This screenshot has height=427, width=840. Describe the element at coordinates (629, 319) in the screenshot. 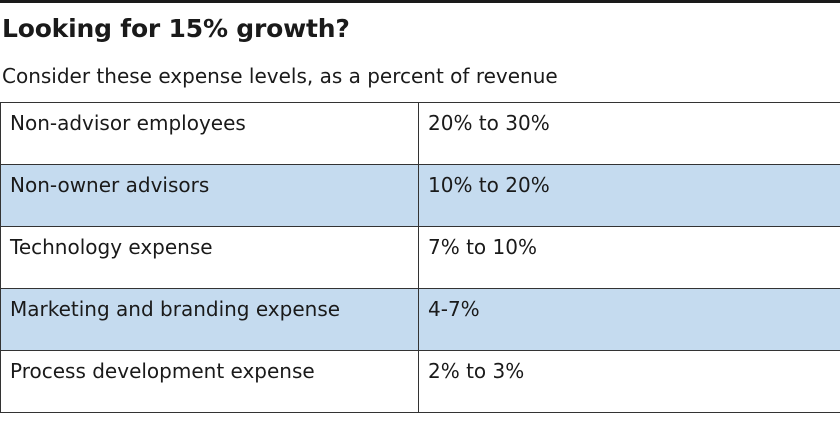

I see `range-cell: 4-7%` at that location.